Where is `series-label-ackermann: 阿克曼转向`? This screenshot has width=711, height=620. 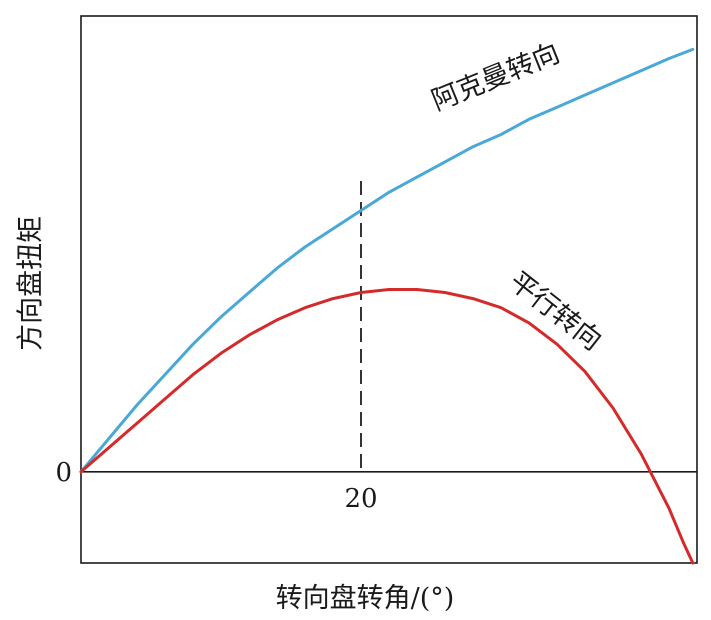 series-label-ackermann: 阿克曼转向 is located at coordinates (495, 77).